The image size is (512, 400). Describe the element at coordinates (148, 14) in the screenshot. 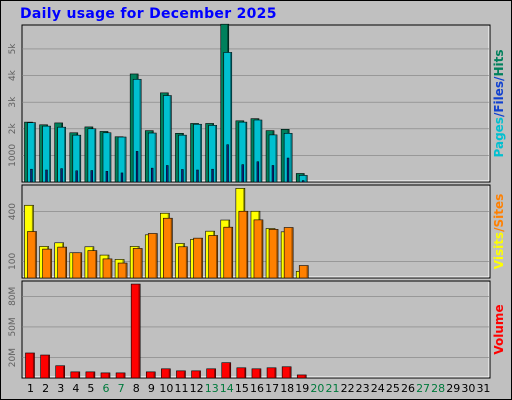

I see `chart-title: Daily usage for December 2025` at that location.